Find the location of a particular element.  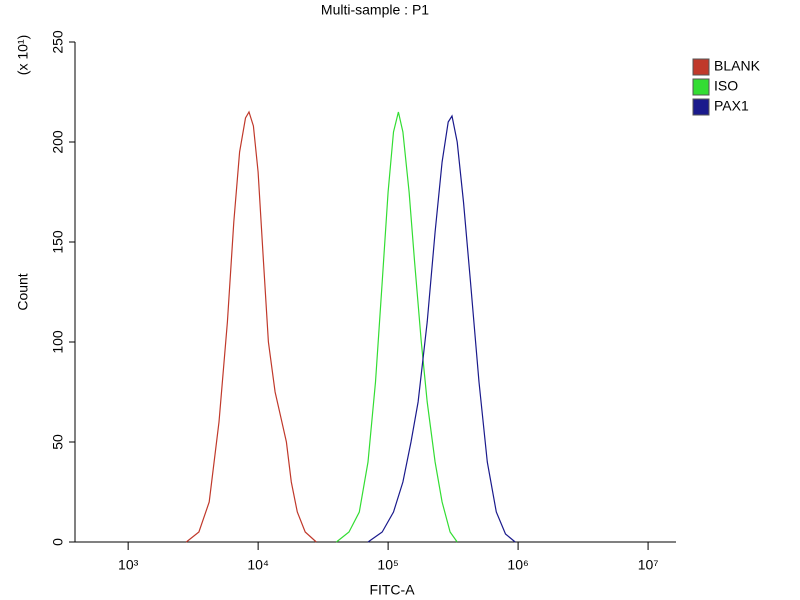

y-tick-label: 150 is located at coordinates (58, 242).